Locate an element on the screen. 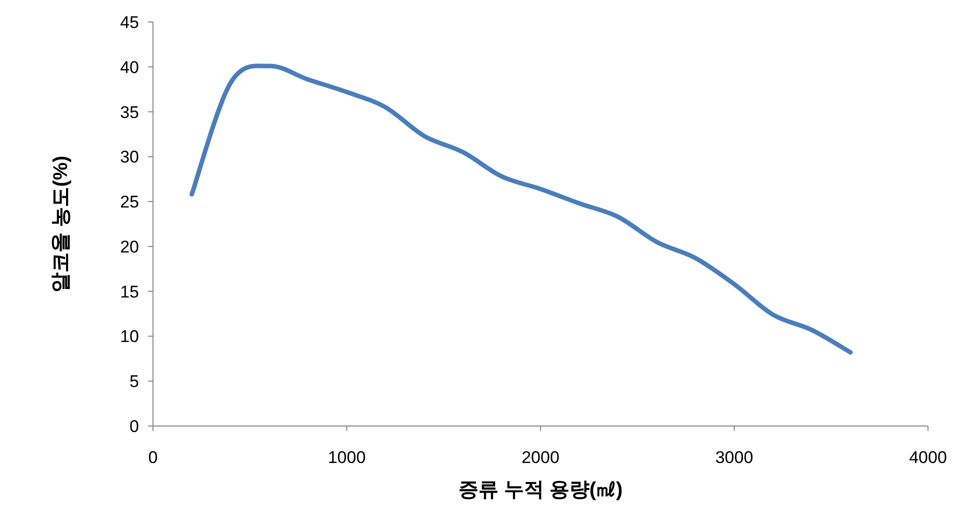  y-tick-label: 0 is located at coordinates (134, 426).